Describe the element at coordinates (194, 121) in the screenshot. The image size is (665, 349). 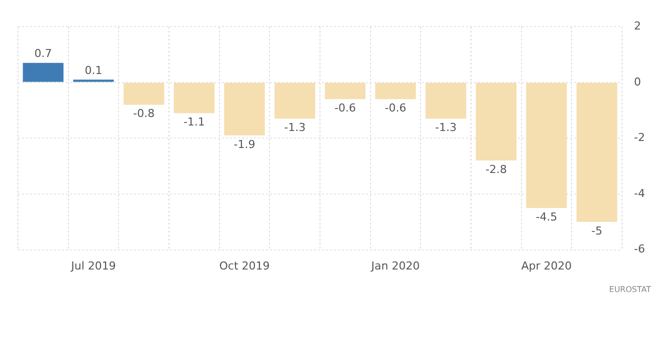
I see `data-label: -1.1` at that location.